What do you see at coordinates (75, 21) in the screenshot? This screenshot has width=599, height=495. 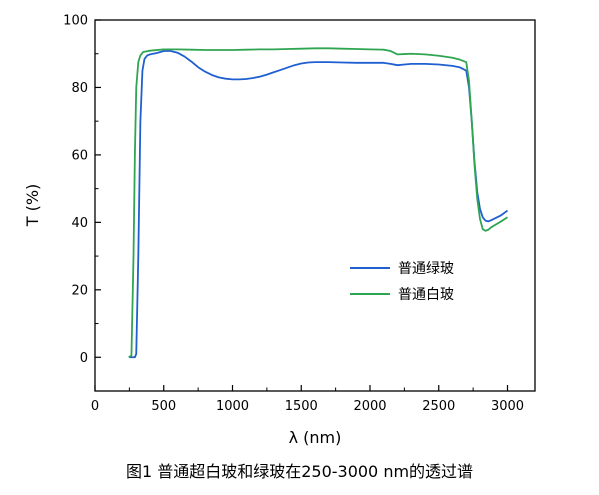 I see `y-tick-label: 100` at bounding box center [75, 21].